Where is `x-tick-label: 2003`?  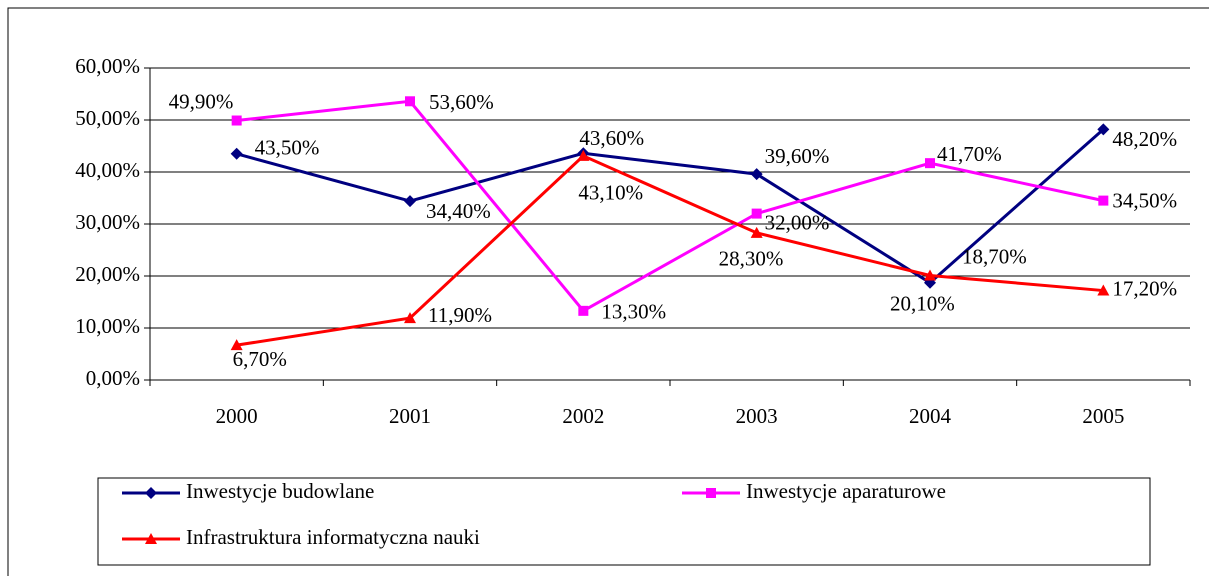
x-tick-label: 2003 is located at coordinates (757, 416).